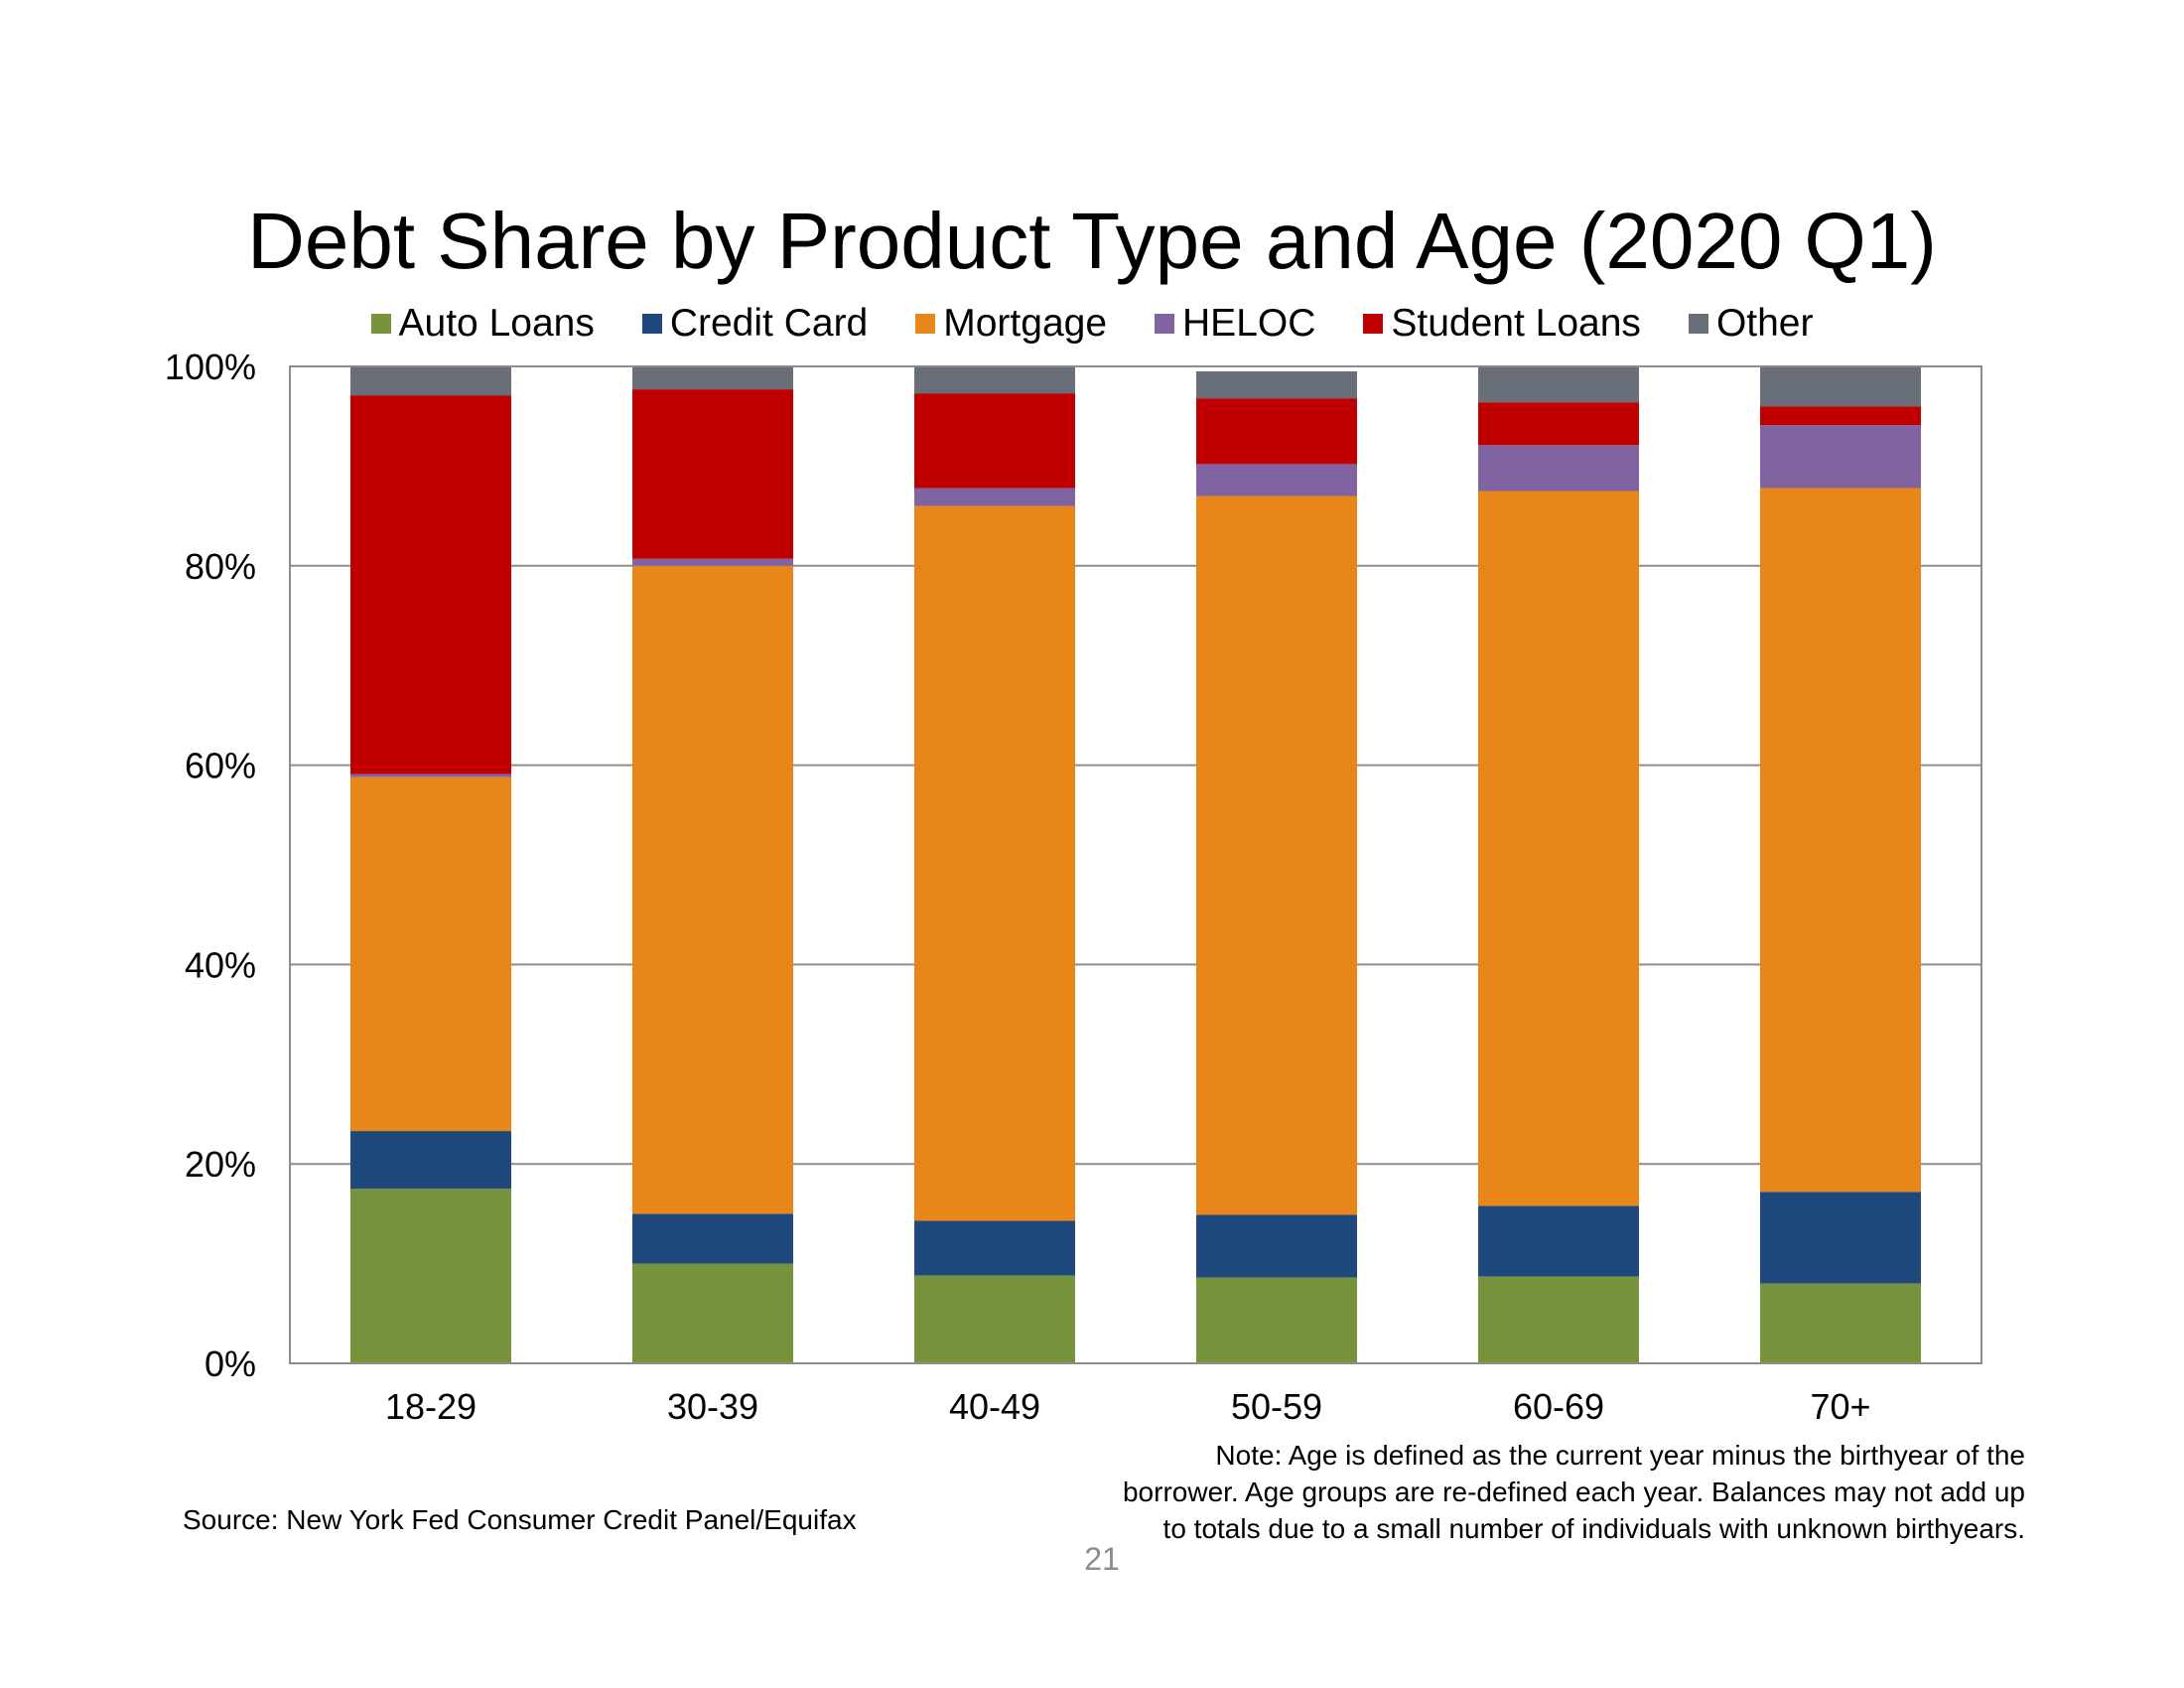 This screenshot has height=1688, width=2184. I want to click on legend-item-credit-card: Credit Card, so click(755, 324).